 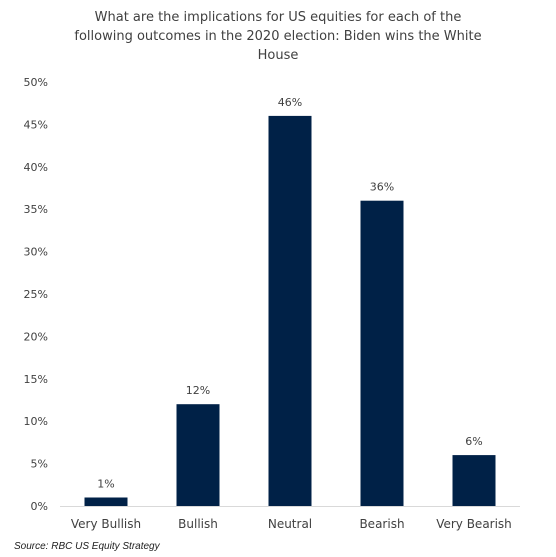 I want to click on data-label: 12%, so click(x=198, y=390).